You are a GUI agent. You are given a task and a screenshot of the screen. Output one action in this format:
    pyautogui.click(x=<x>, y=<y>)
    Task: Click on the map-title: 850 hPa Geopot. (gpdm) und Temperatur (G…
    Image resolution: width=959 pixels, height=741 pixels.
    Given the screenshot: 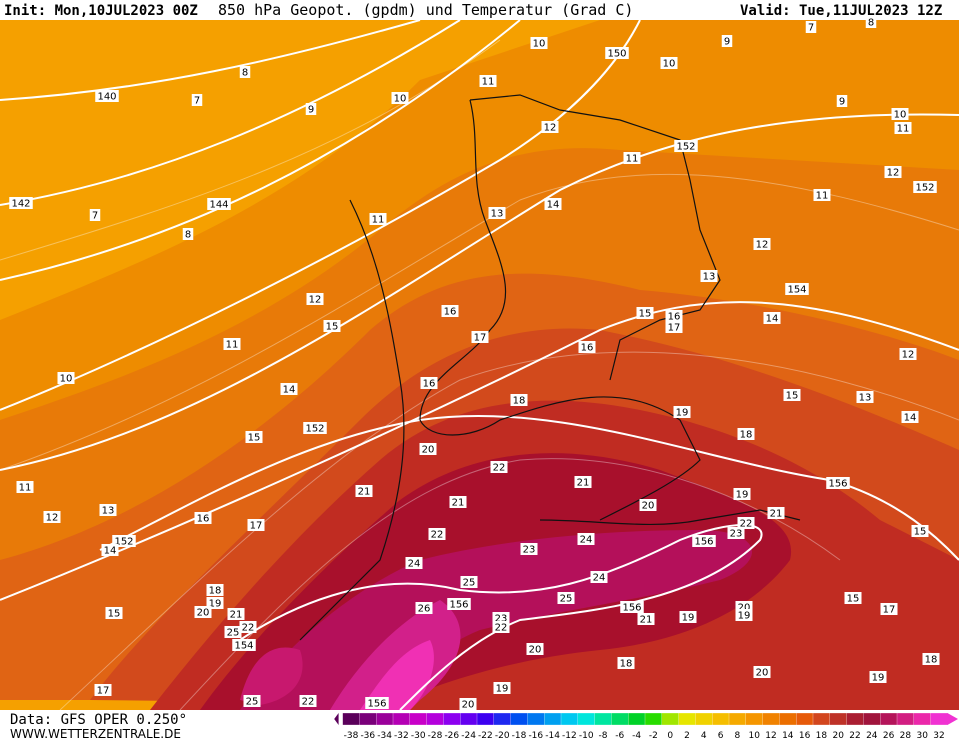 What is the action you would take?
    pyautogui.click(x=425, y=10)
    